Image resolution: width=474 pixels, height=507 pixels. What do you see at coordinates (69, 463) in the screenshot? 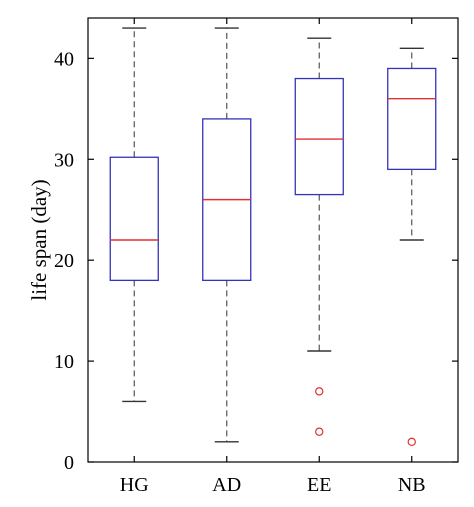
I see `y-tick-label: 0` at bounding box center [69, 463].